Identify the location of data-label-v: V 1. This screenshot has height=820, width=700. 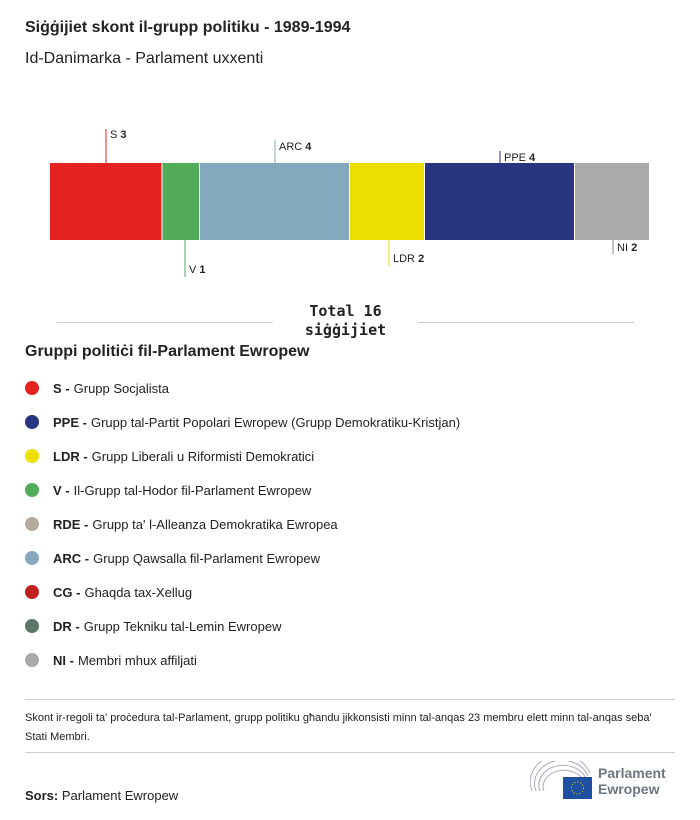
(197, 270).